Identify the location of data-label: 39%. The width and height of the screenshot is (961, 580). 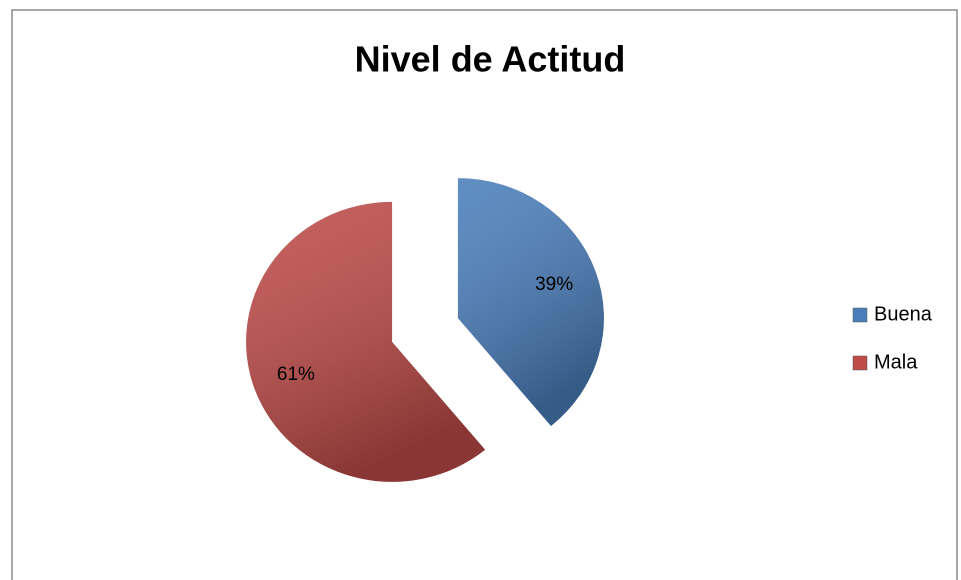
(554, 284).